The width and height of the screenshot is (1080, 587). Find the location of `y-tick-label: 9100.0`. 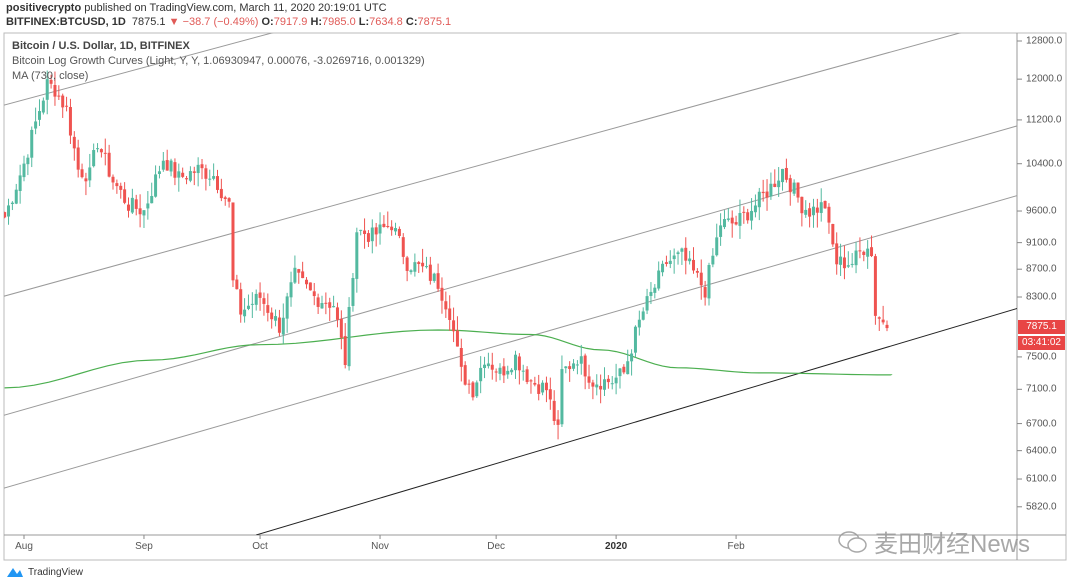

y-tick-label: 9100.0 is located at coordinates (1041, 243).